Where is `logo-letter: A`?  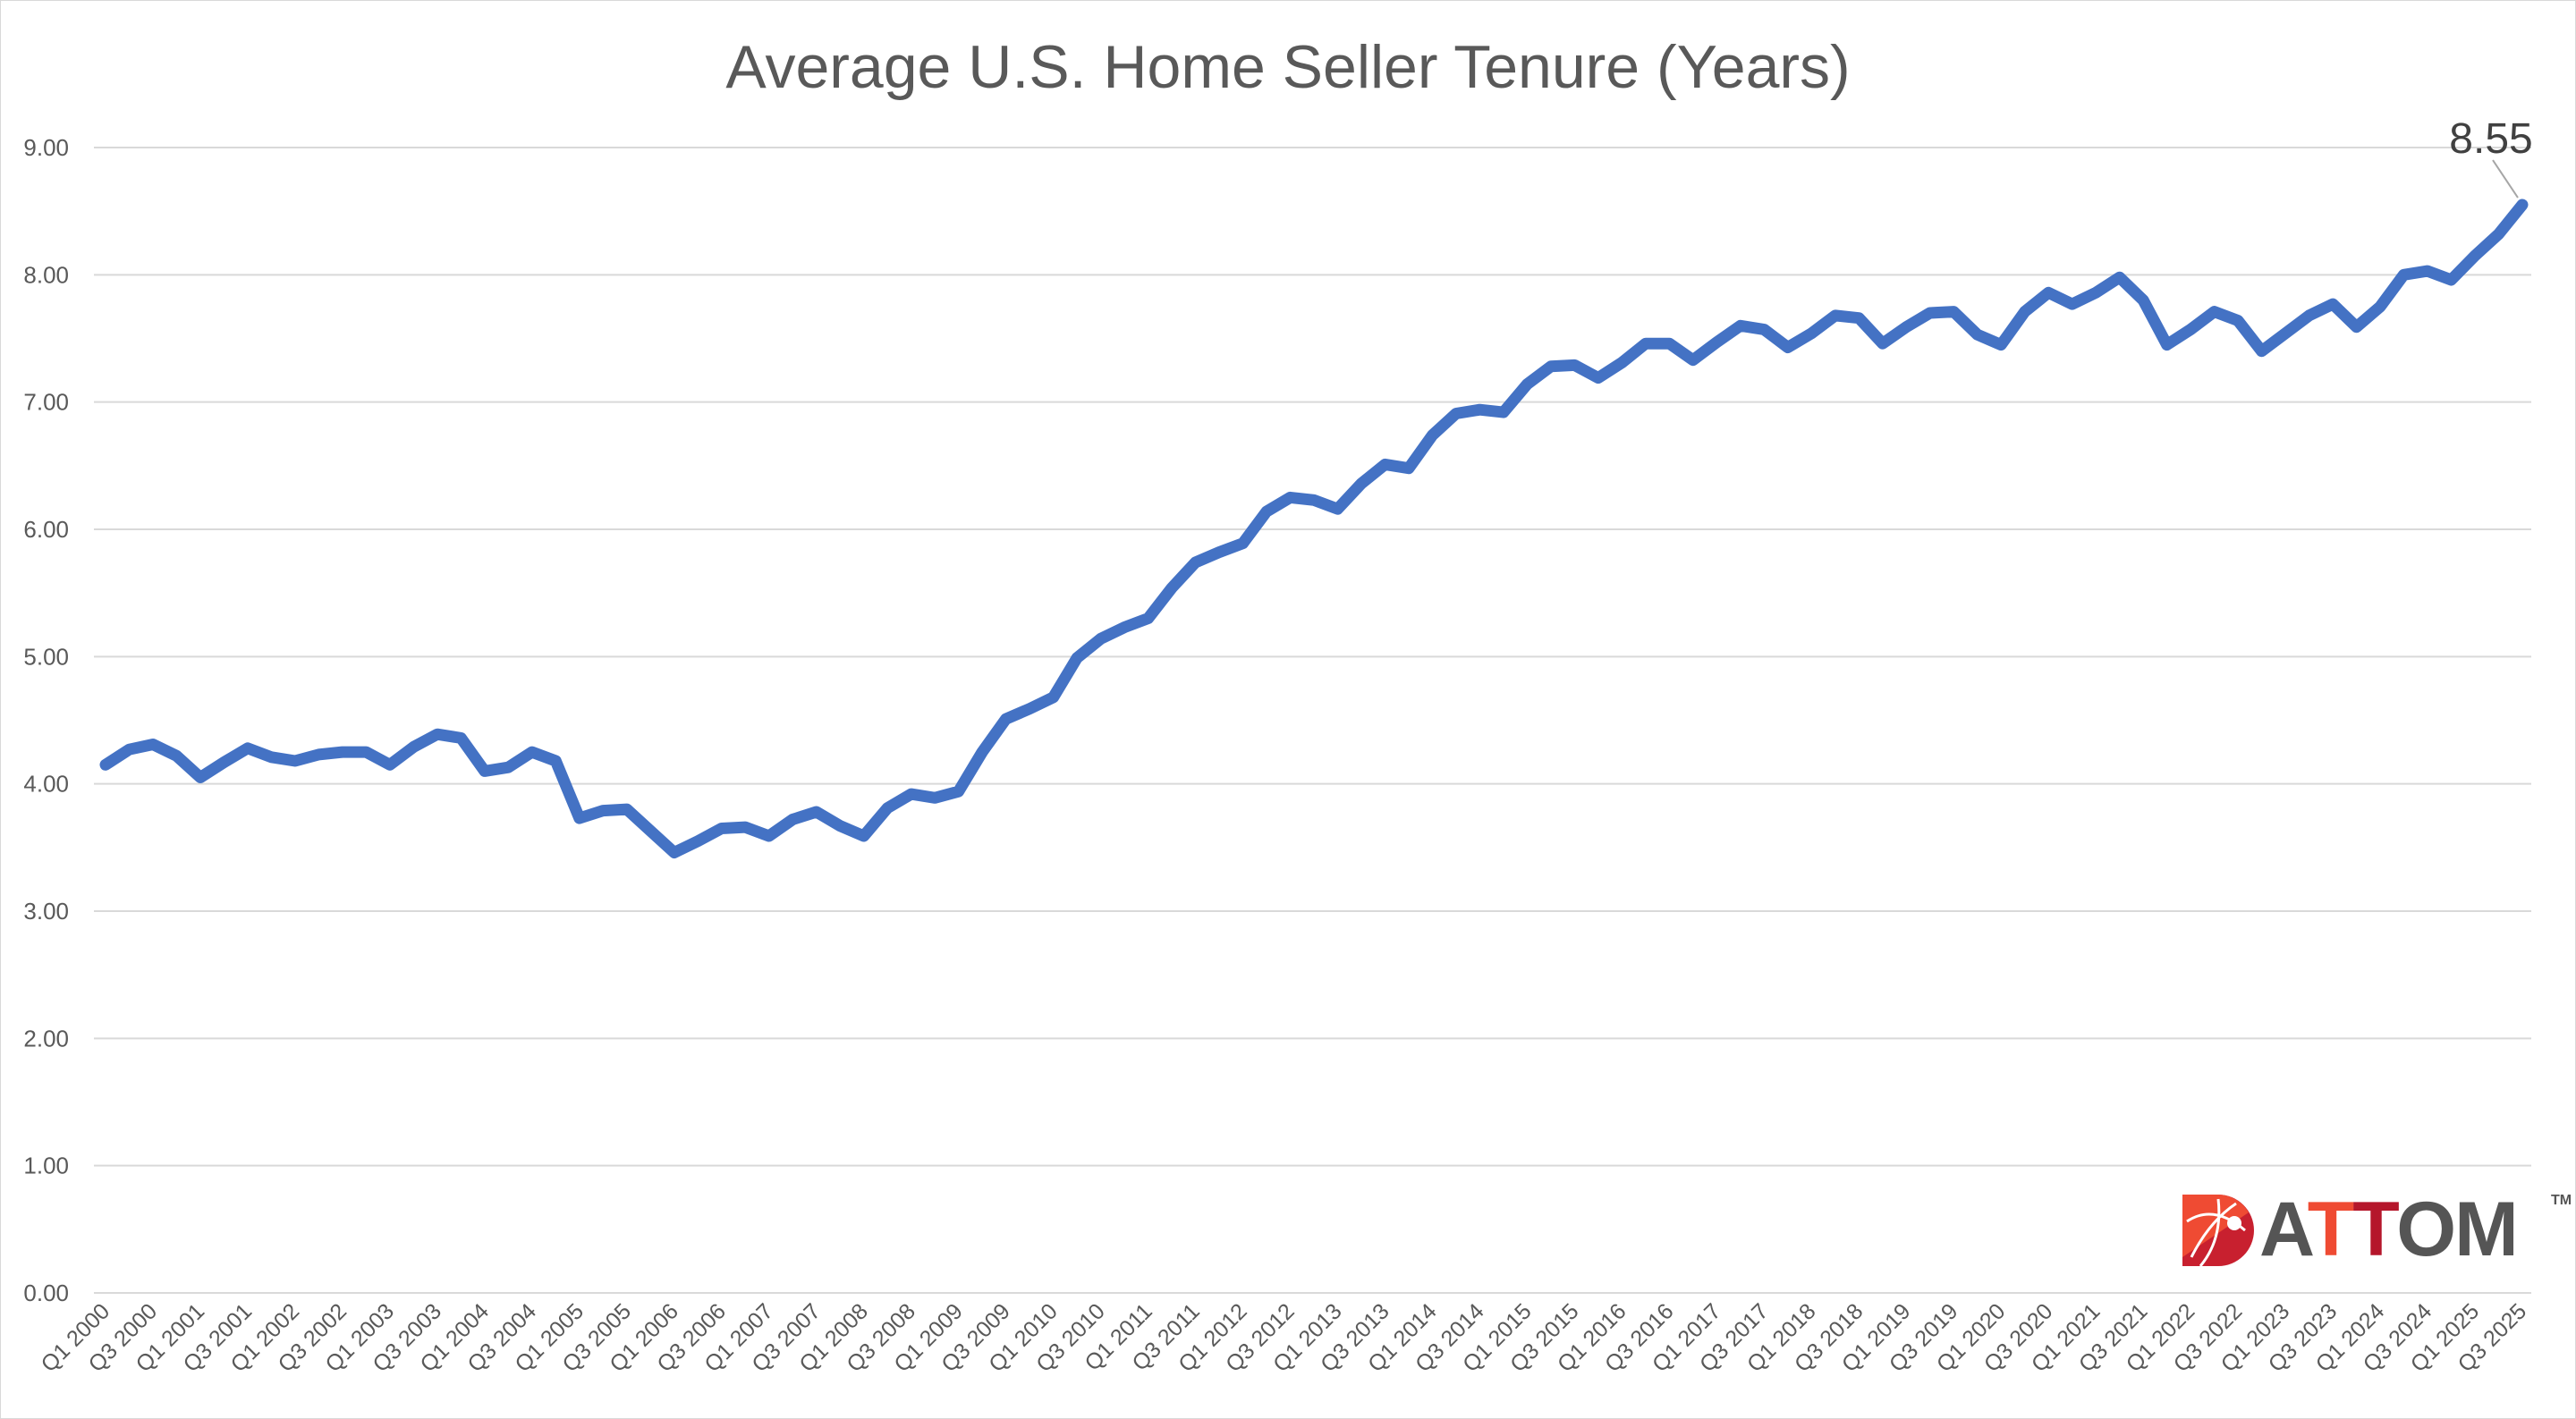 logo-letter: A is located at coordinates (2284, 1229).